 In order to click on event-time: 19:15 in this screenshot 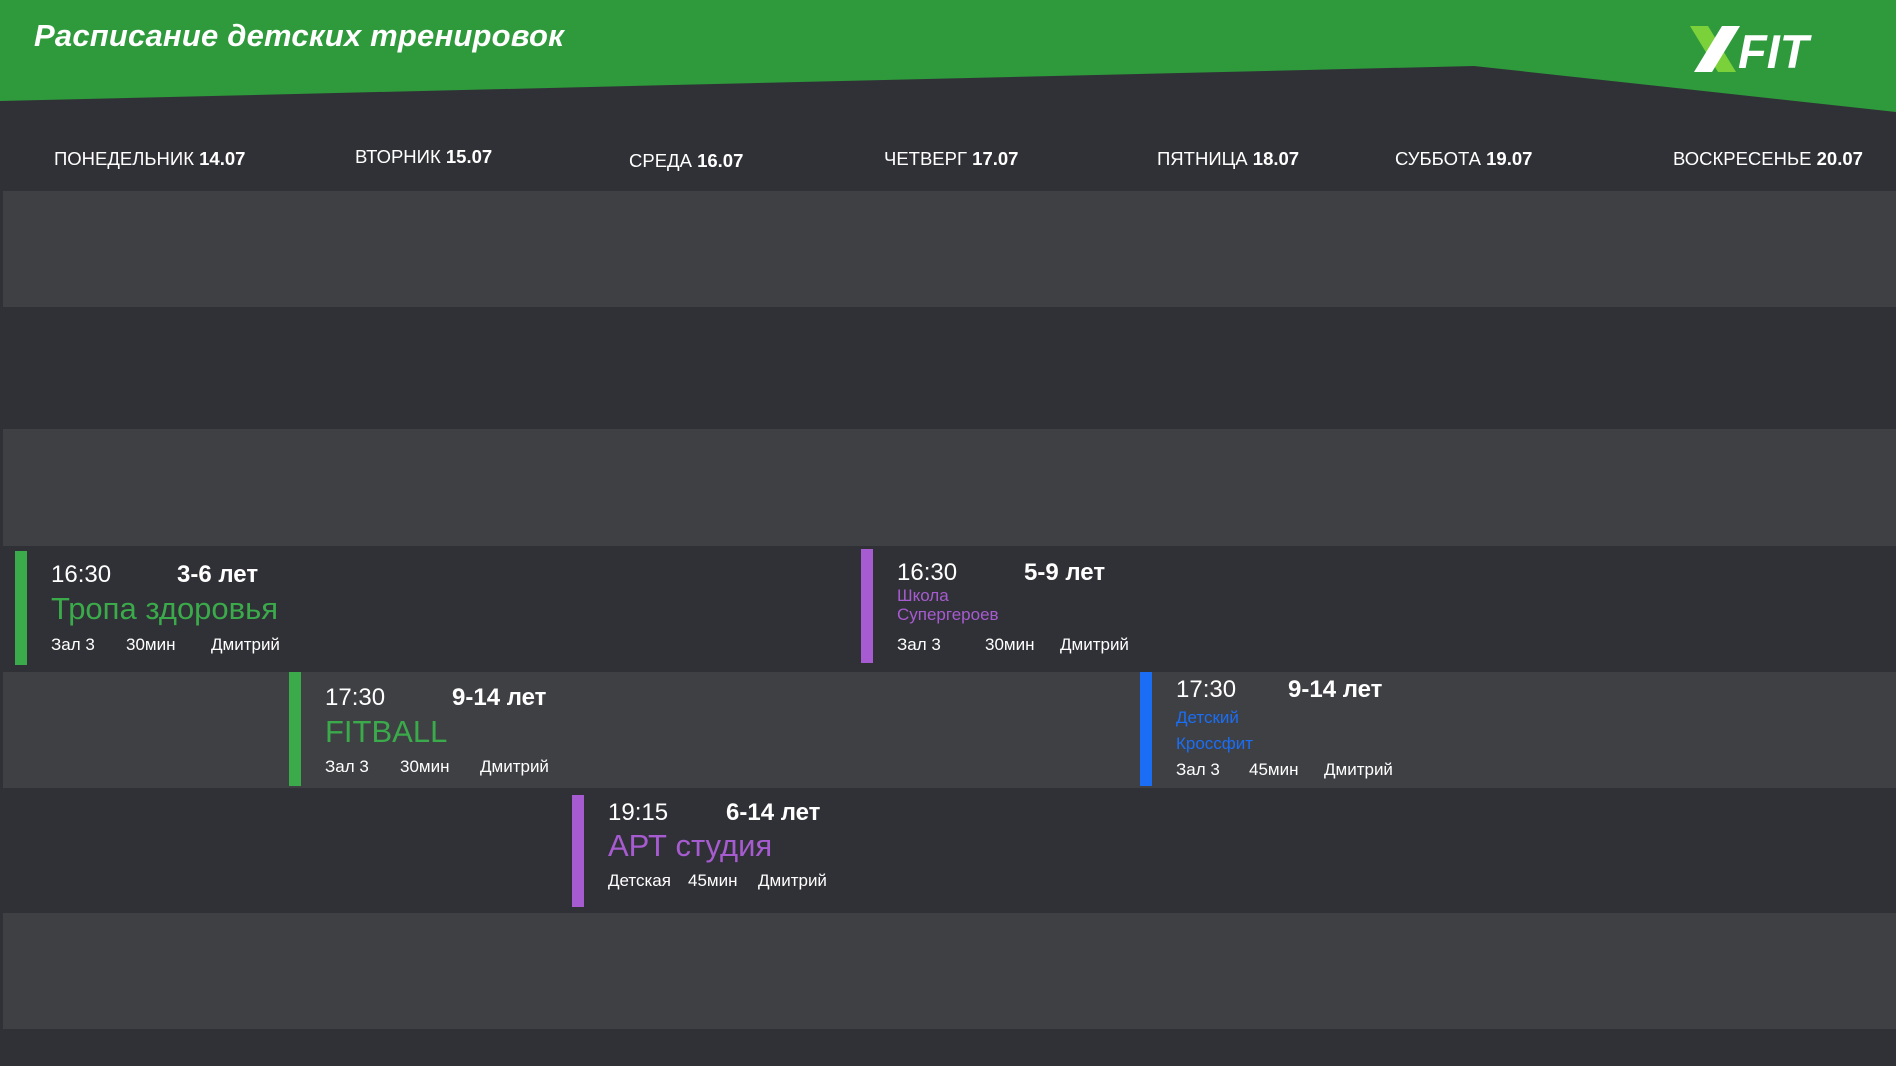, I will do `click(638, 812)`.